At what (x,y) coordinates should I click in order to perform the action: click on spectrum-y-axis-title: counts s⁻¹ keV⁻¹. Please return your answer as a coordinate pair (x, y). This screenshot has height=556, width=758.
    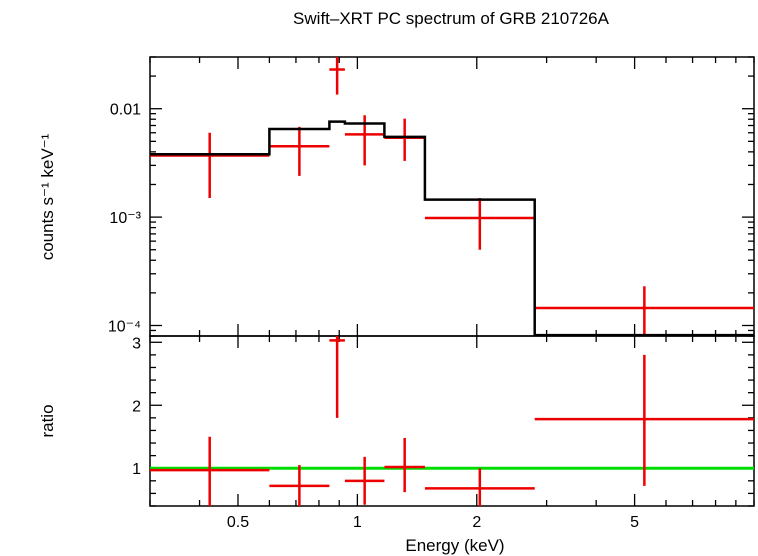
    Looking at the image, I should click on (47, 196).